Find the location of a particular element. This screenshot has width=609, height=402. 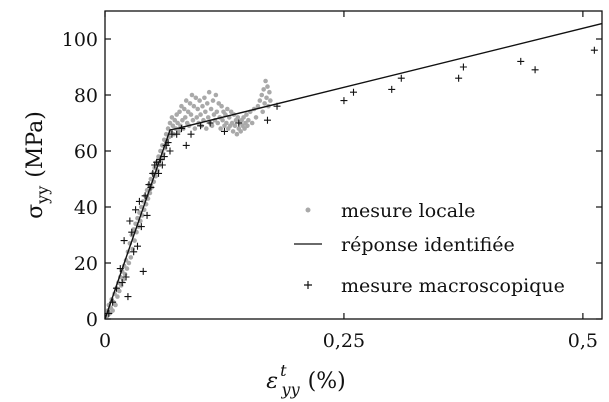

x-axis-subscript: yy is located at coordinates (291, 389).